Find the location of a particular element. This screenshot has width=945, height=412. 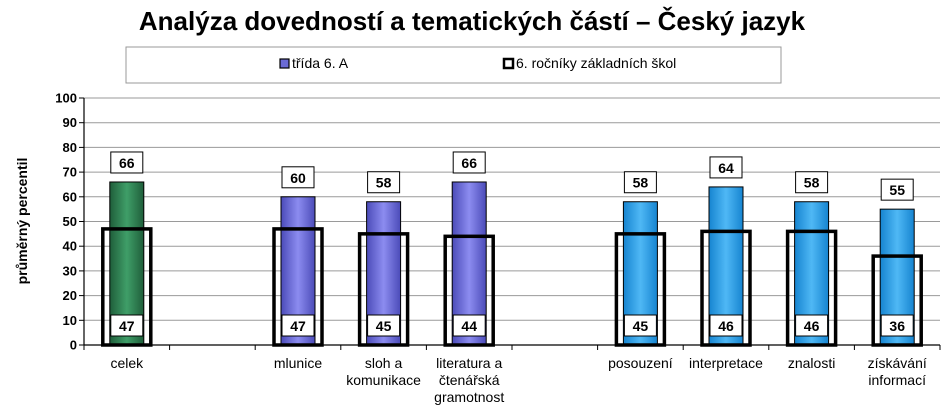

category-label: sloh a is located at coordinates (384, 363).